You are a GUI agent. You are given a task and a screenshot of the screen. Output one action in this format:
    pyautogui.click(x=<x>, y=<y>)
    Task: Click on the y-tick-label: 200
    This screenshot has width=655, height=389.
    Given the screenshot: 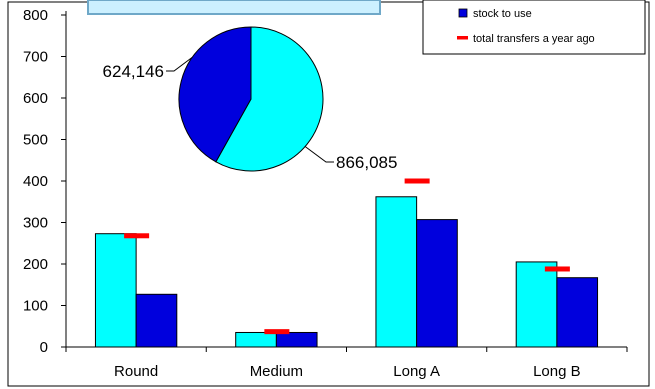 What is the action you would take?
    pyautogui.click(x=35, y=264)
    